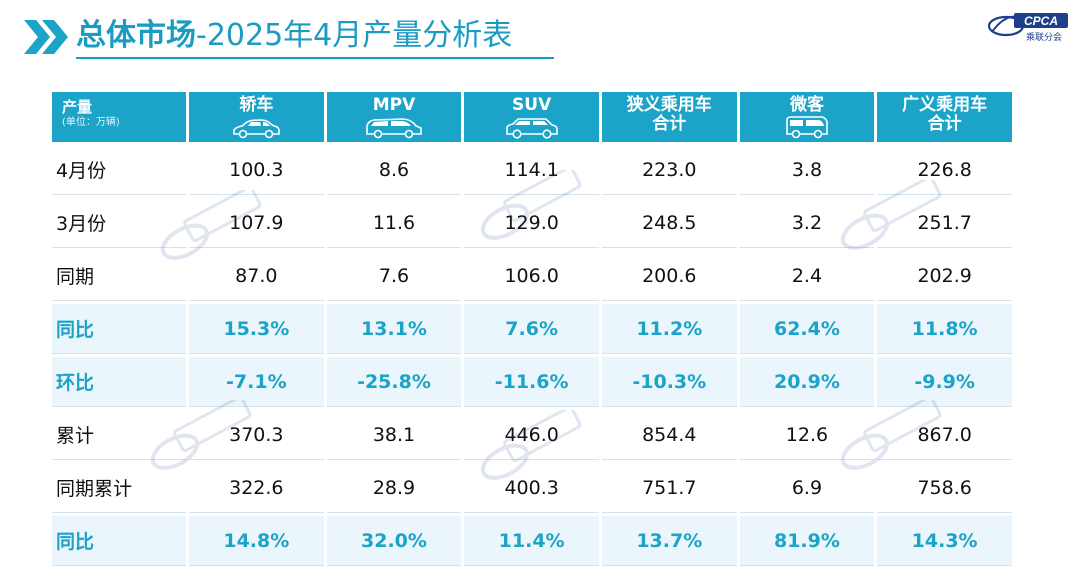  What do you see at coordinates (944, 488) in the screenshot?
I see `table-cell: 758.6` at bounding box center [944, 488].